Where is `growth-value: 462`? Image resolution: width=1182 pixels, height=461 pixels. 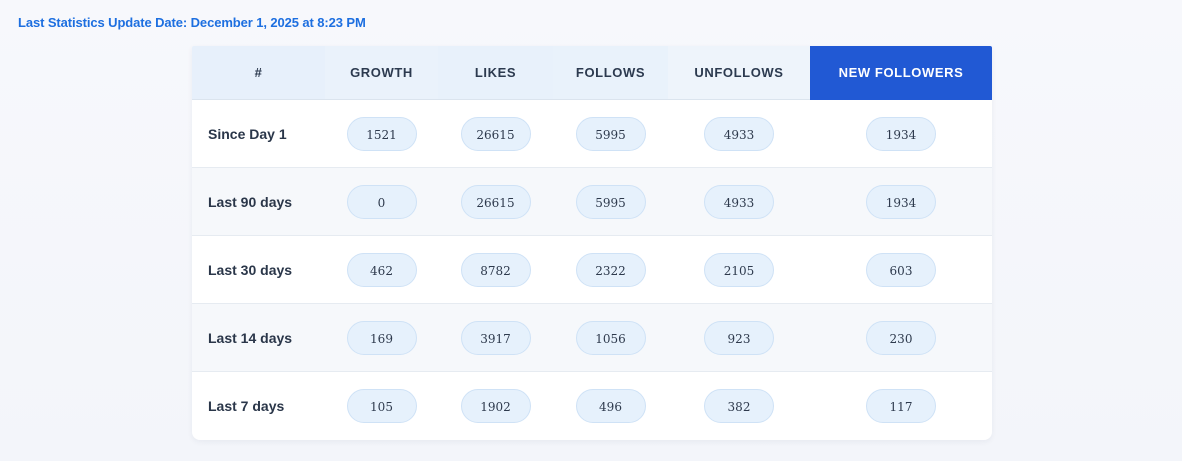
growth-value: 462 is located at coordinates (381, 269).